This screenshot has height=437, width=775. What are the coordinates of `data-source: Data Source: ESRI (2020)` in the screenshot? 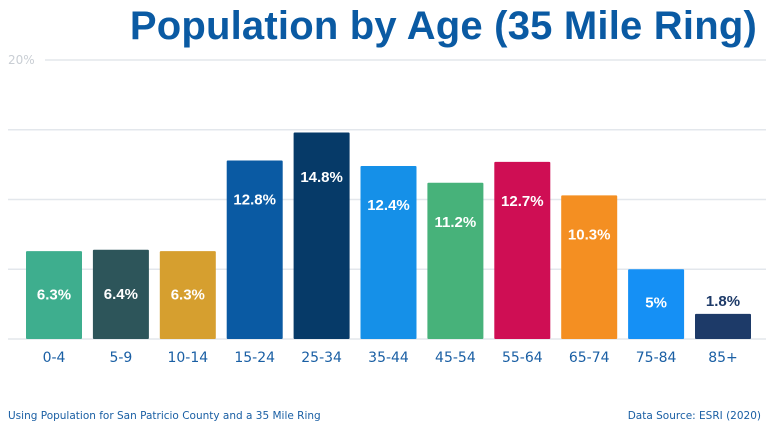 It's located at (694, 416).